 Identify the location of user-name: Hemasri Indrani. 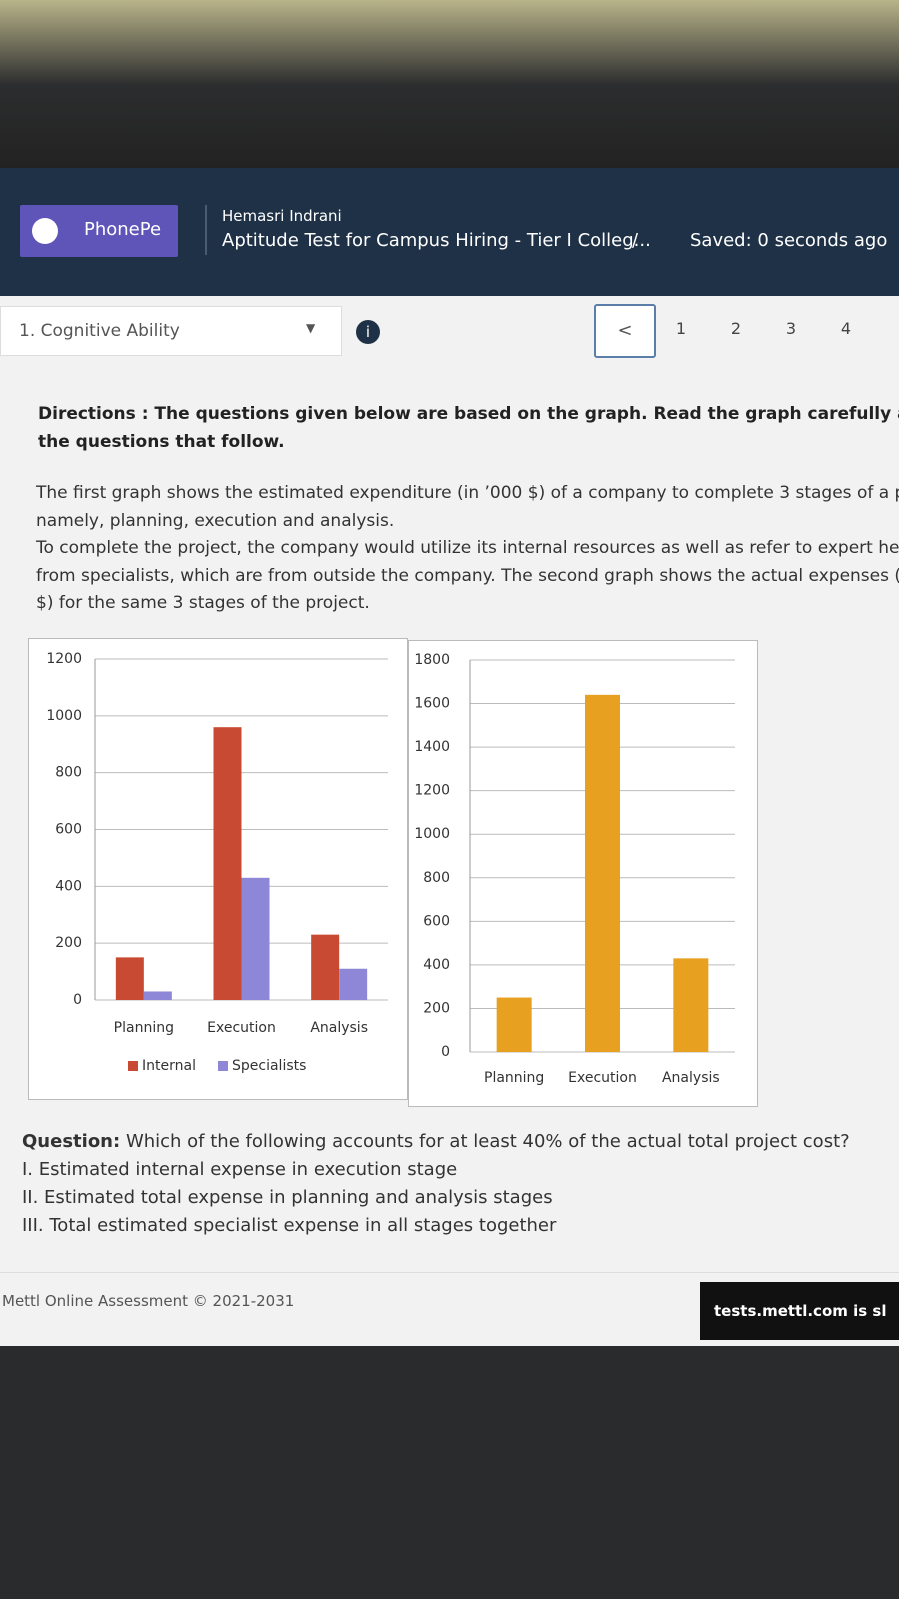
(282, 216).